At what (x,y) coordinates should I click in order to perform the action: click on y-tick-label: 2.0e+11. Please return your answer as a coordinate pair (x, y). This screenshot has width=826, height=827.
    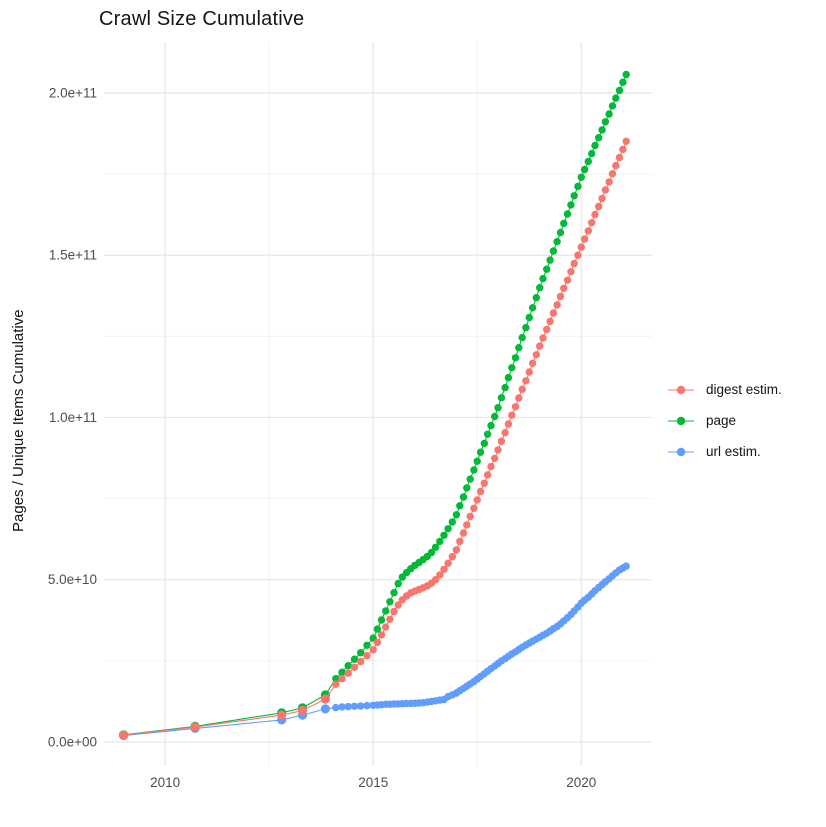
    Looking at the image, I should click on (73, 92).